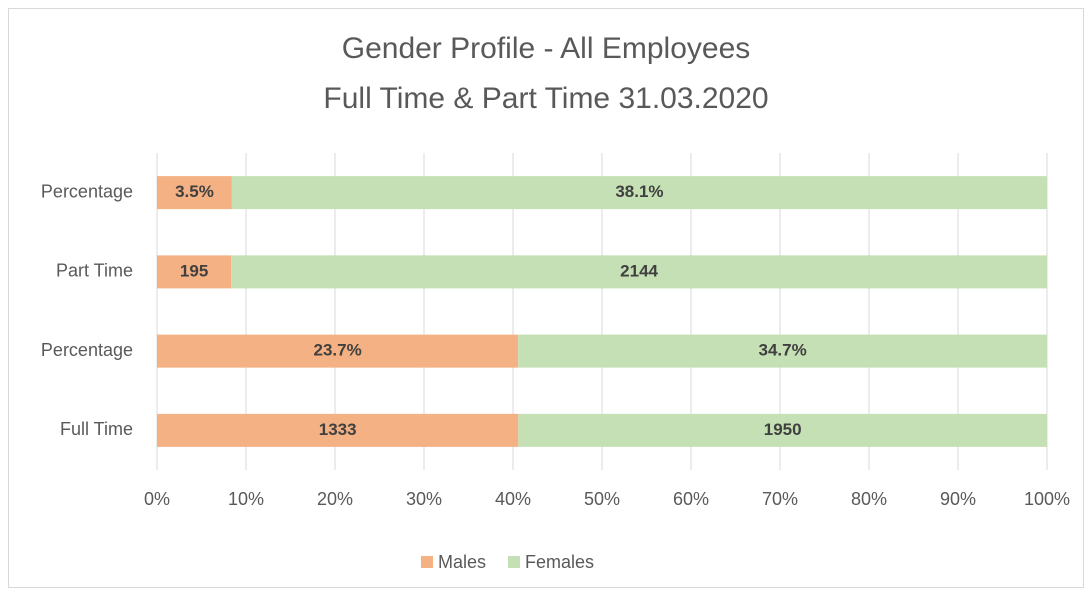  I want to click on x-tick-label: 70%, so click(780, 499).